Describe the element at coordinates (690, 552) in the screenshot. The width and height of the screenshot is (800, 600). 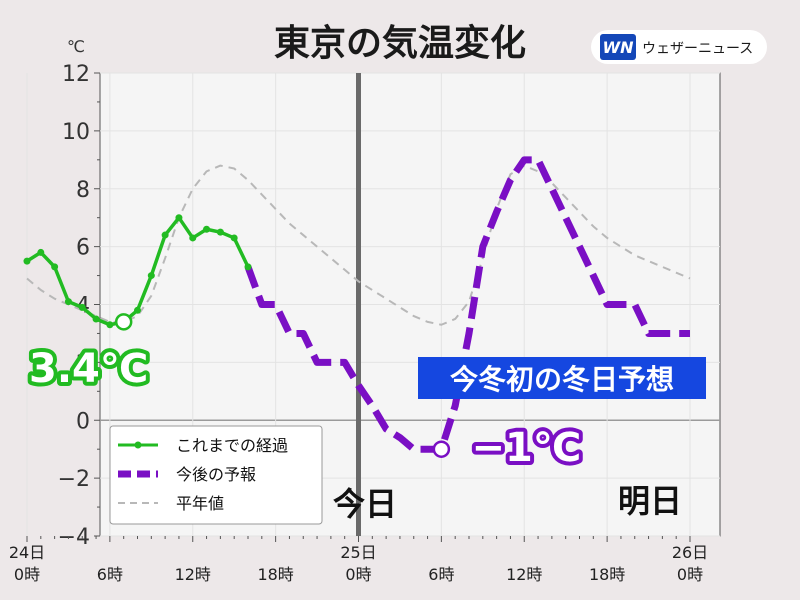
I see `x-tick-label-date: 26日` at that location.